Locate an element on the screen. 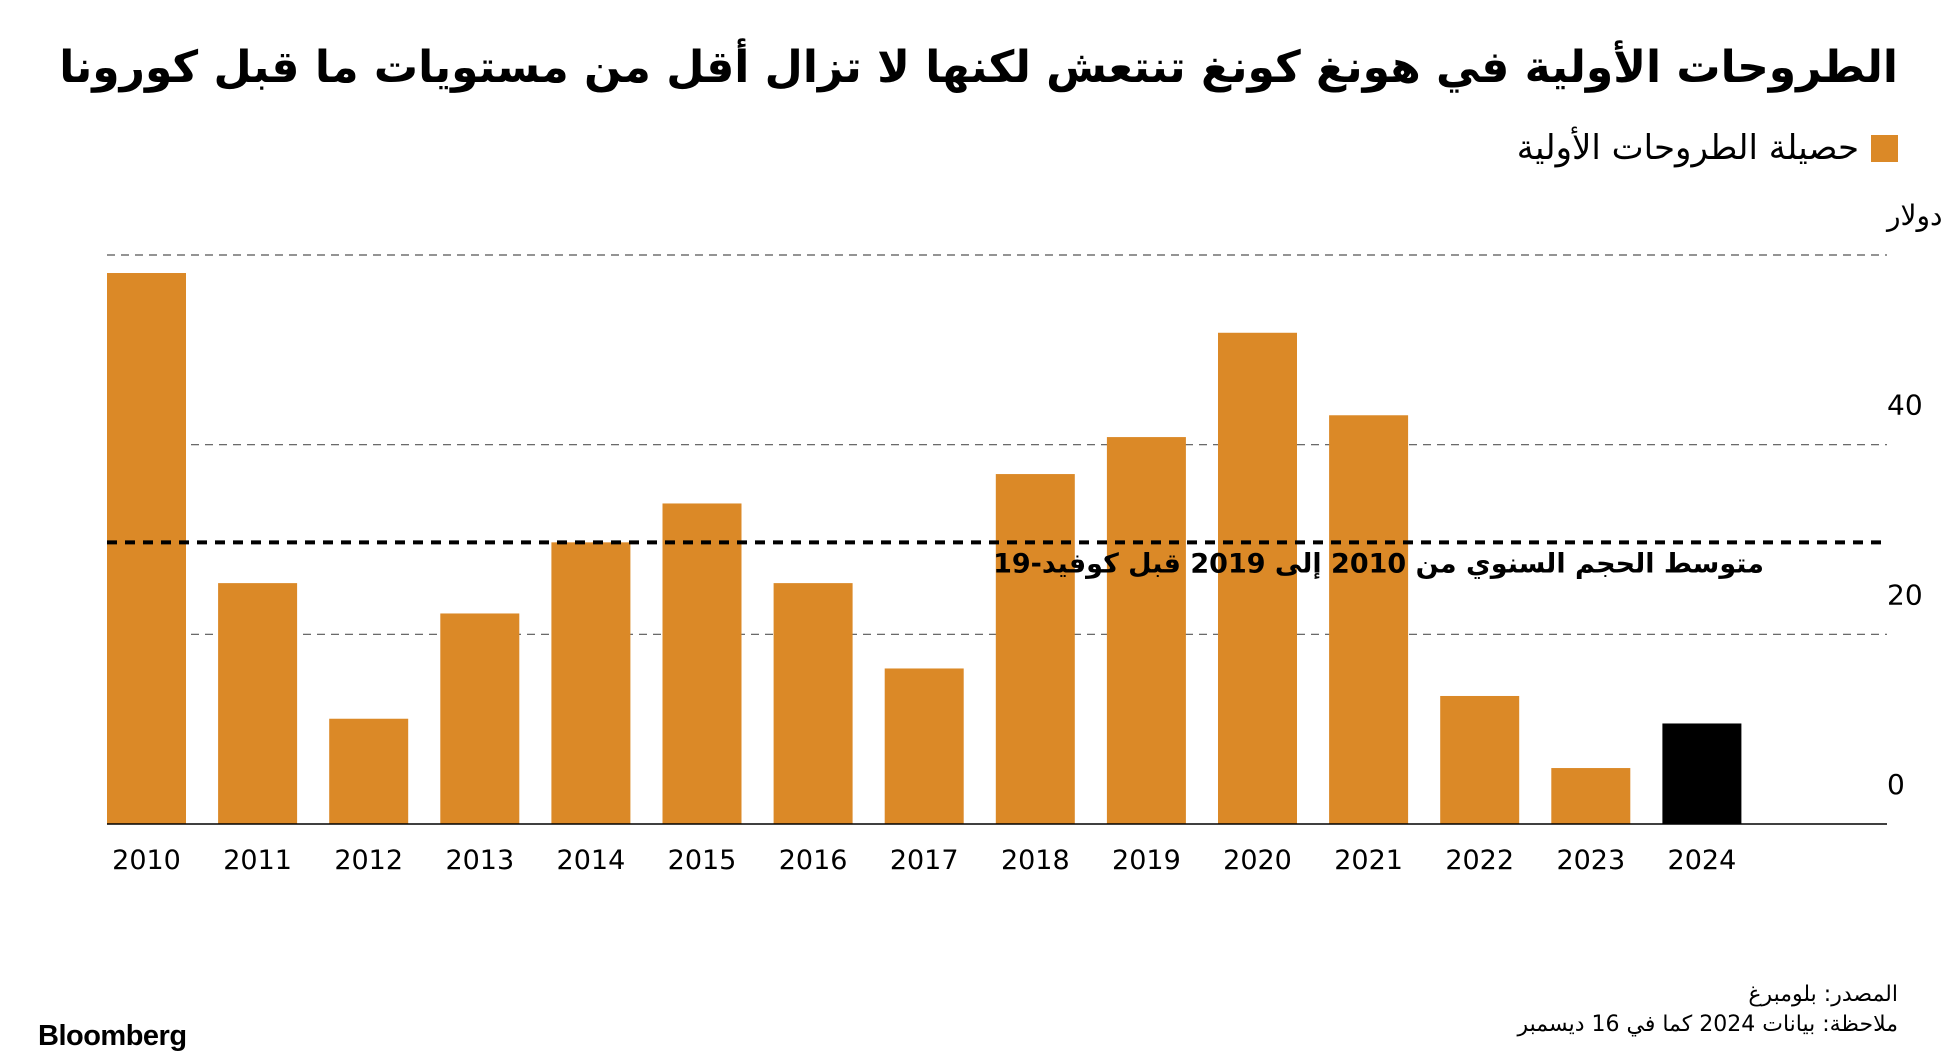  bar-2013 is located at coordinates (480, 718).